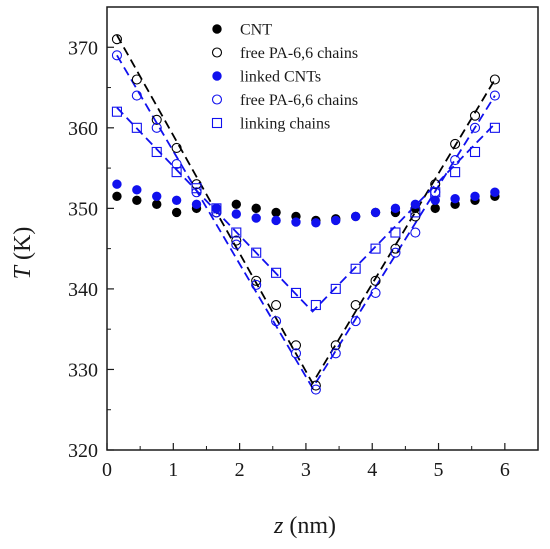 The height and width of the screenshot is (549, 550). I want to click on x-tick-label: 6, so click(505, 470).